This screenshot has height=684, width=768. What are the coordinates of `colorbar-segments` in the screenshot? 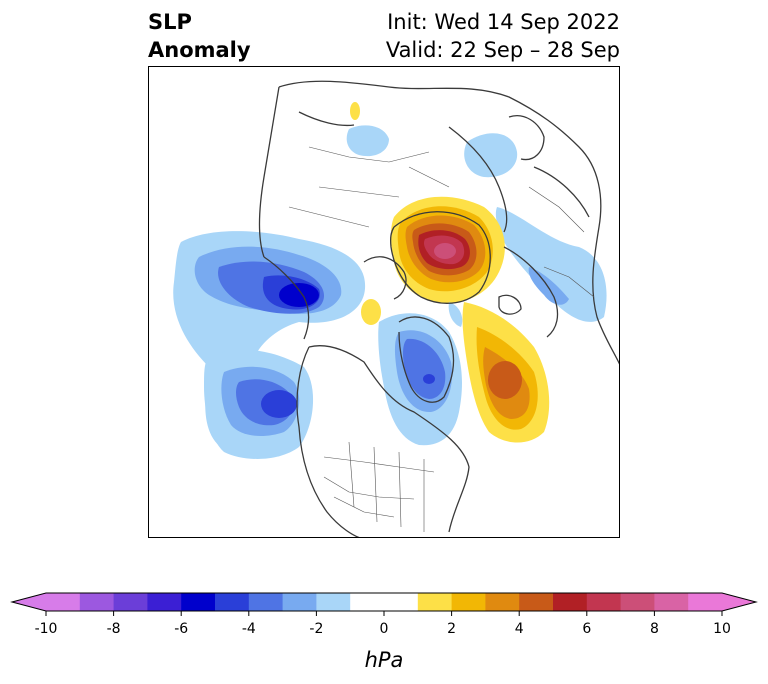 It's located at (384, 602).